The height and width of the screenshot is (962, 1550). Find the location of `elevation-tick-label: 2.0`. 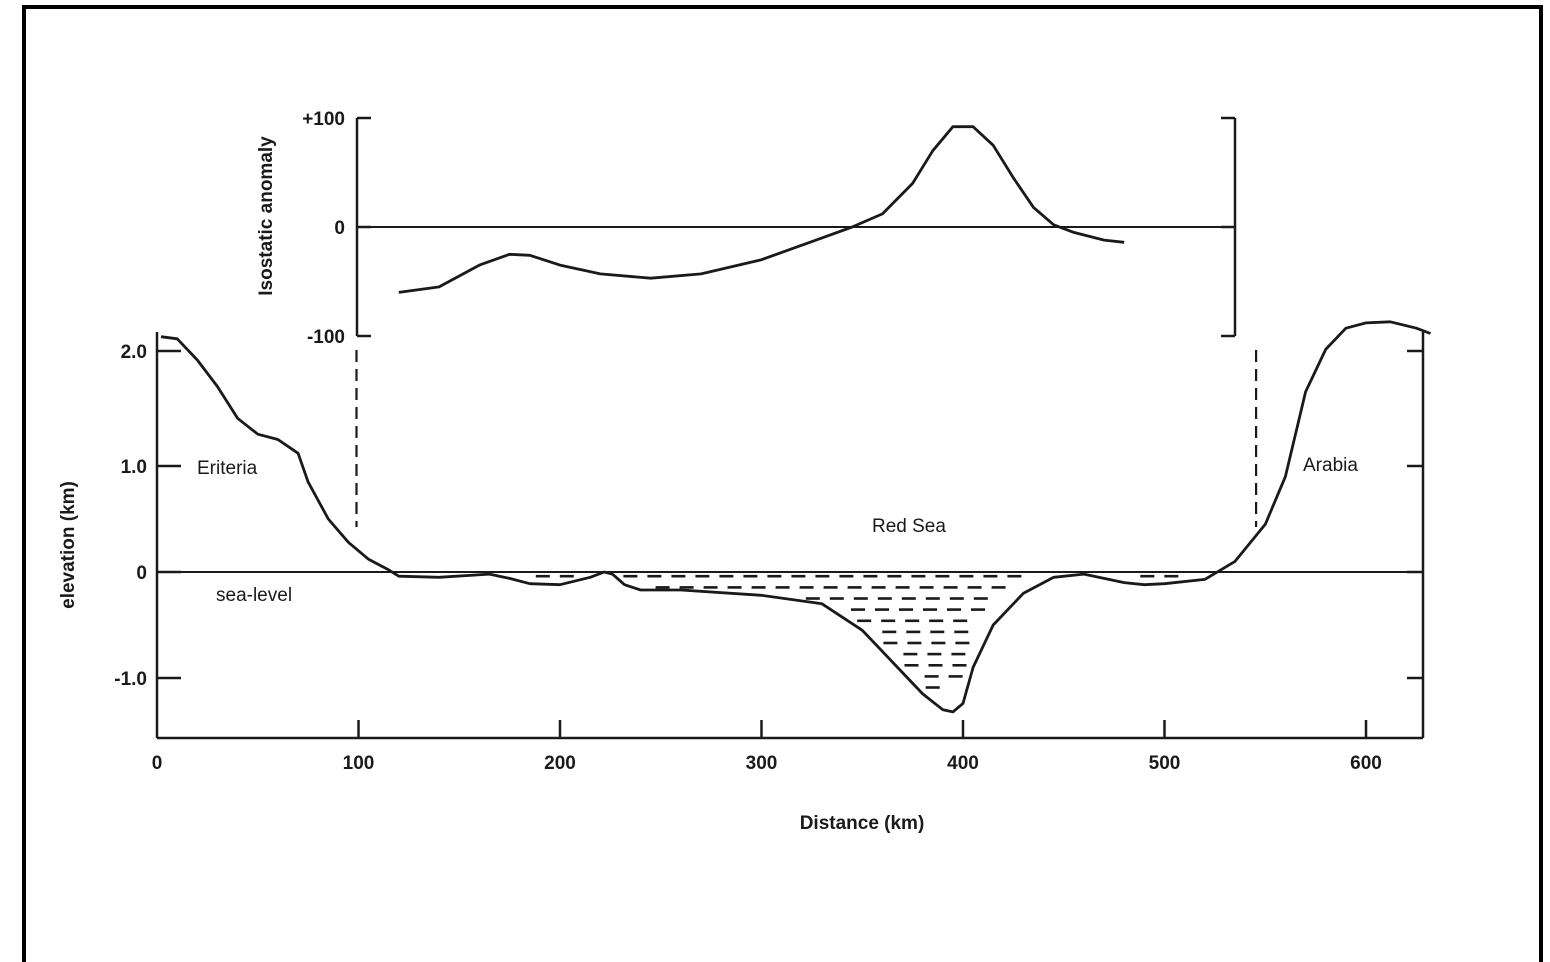

elevation-tick-label: 2.0 is located at coordinates (134, 352).